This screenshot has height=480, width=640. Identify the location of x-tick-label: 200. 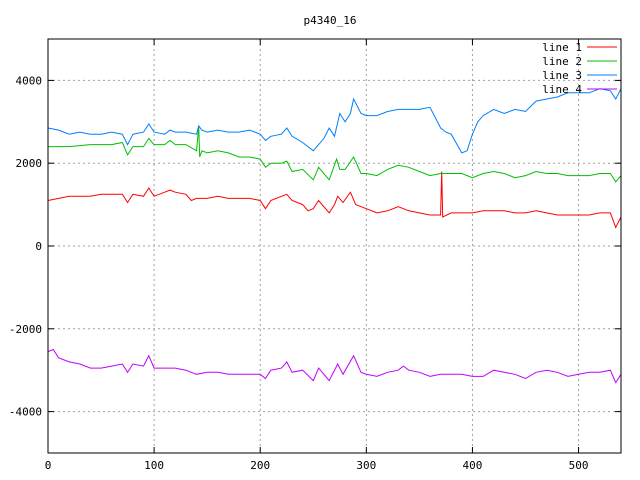
(260, 465).